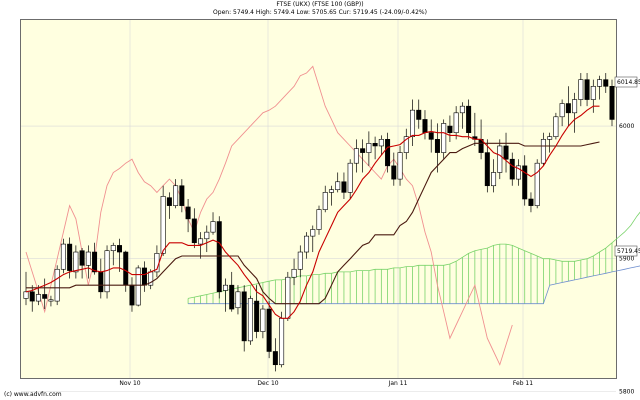 Image resolution: width=640 pixels, height=400 pixels. I want to click on y-tick-label: 5900, so click(626, 259).